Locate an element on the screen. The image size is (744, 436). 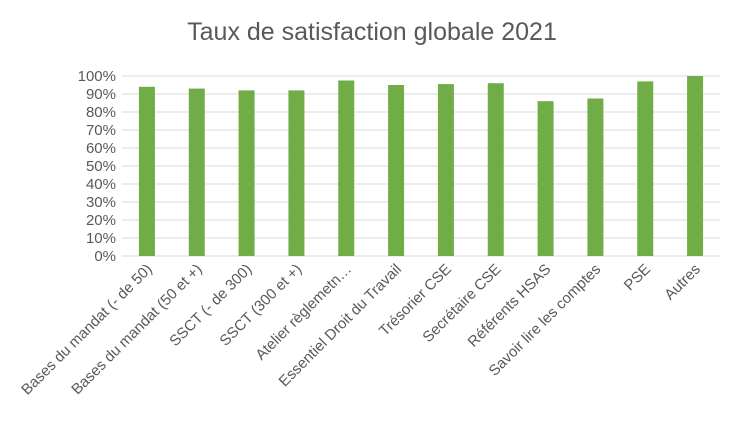
y-tick-label: 70% is located at coordinates (101, 130).